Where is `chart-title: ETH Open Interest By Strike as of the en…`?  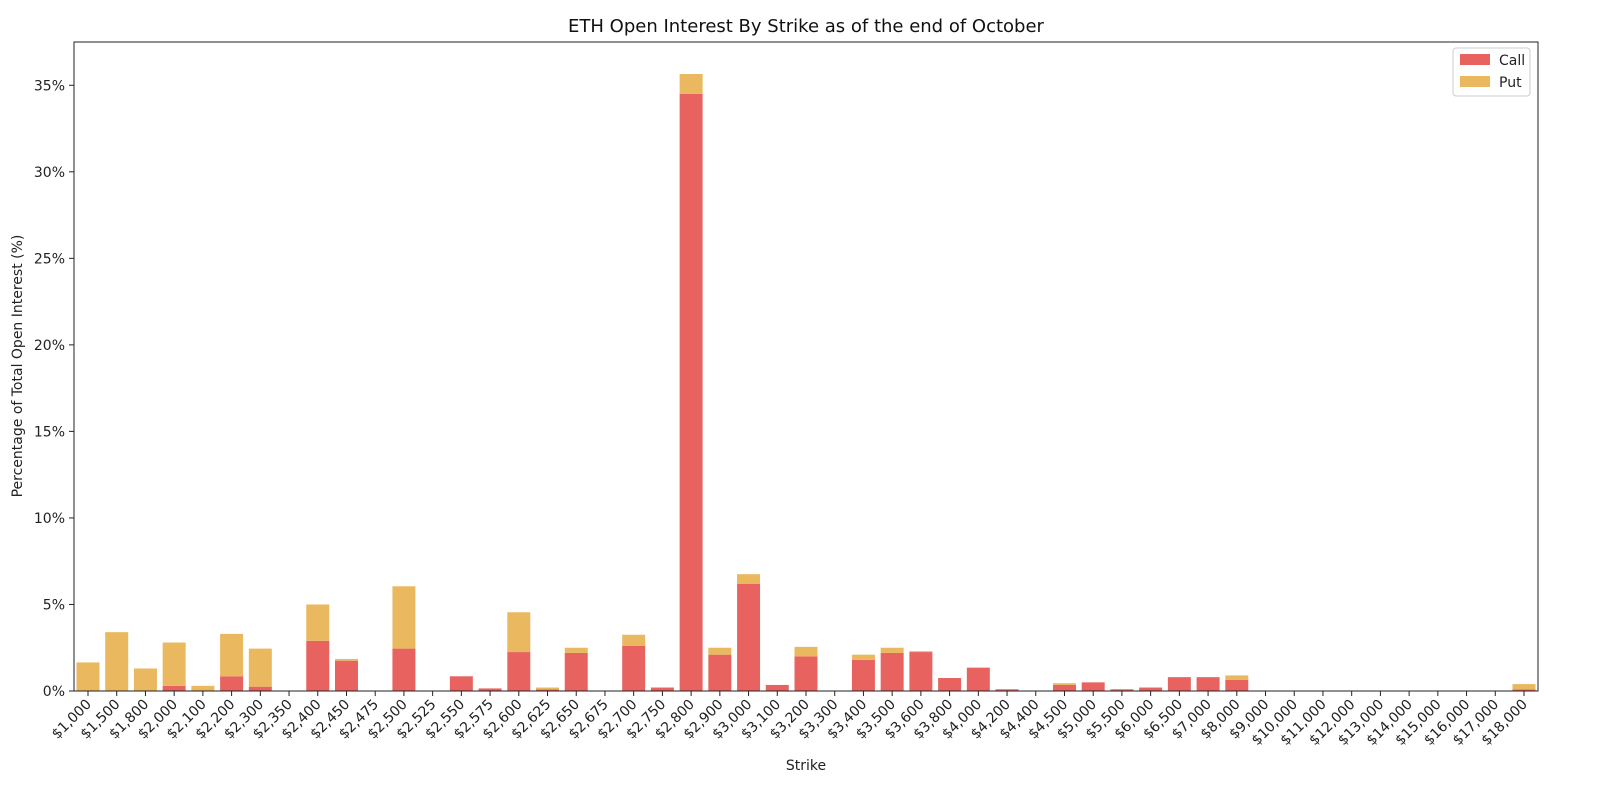
chart-title: ETH Open Interest By Strike as of the en… is located at coordinates (806, 26).